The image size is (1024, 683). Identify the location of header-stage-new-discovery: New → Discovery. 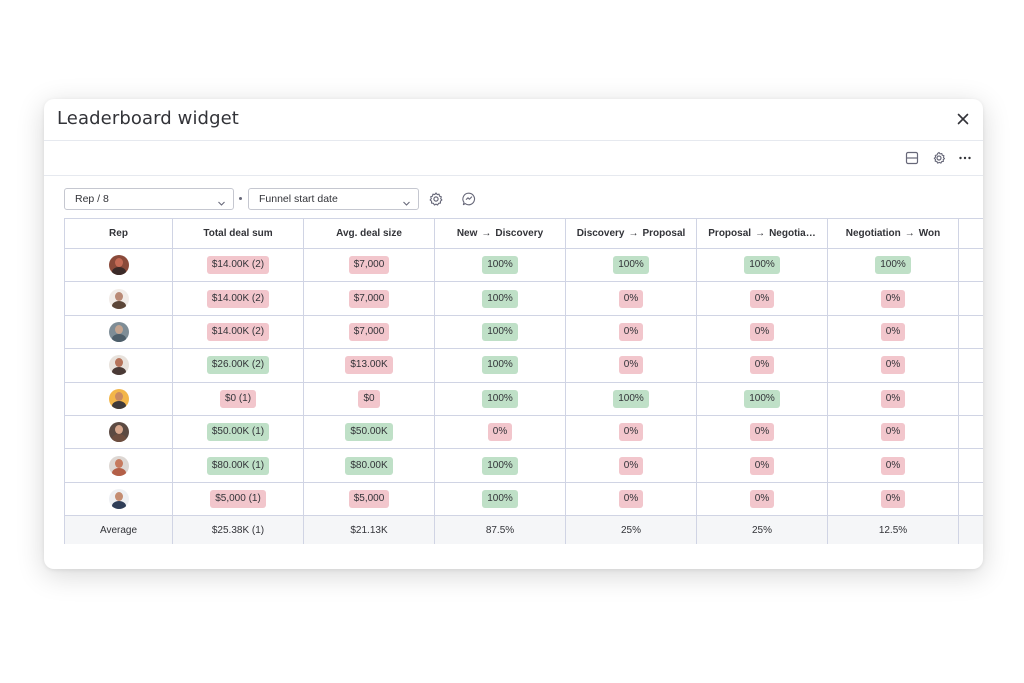
(500, 233).